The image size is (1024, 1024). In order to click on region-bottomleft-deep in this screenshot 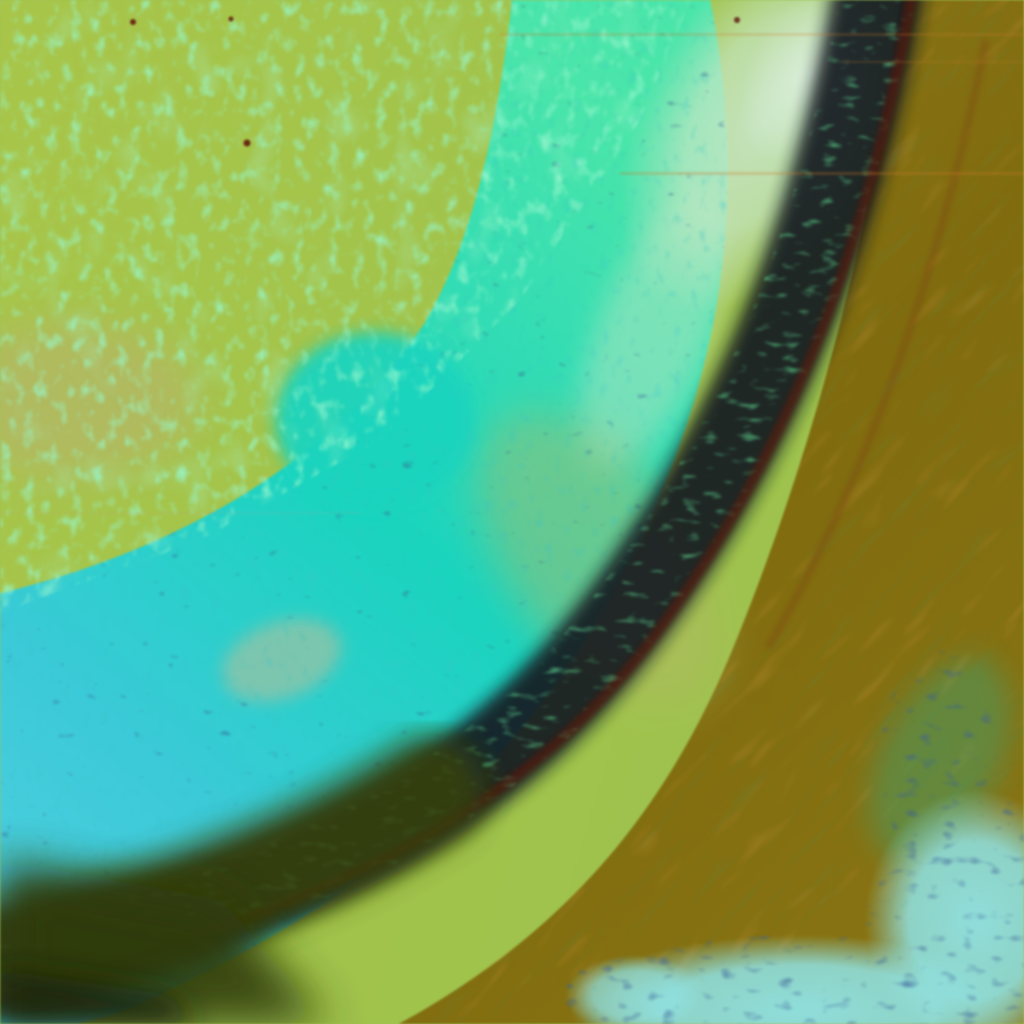, I will do `click(100, 997)`.